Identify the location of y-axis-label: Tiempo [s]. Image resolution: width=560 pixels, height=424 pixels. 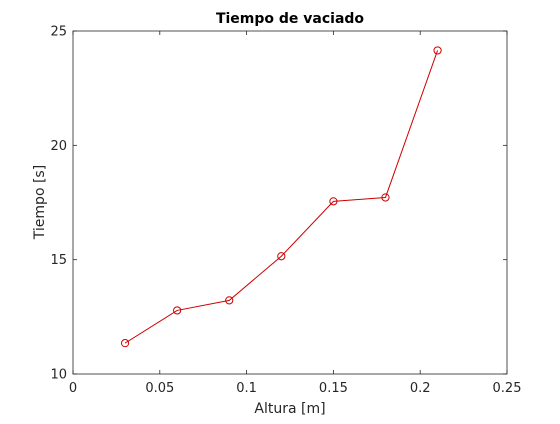
(40, 202).